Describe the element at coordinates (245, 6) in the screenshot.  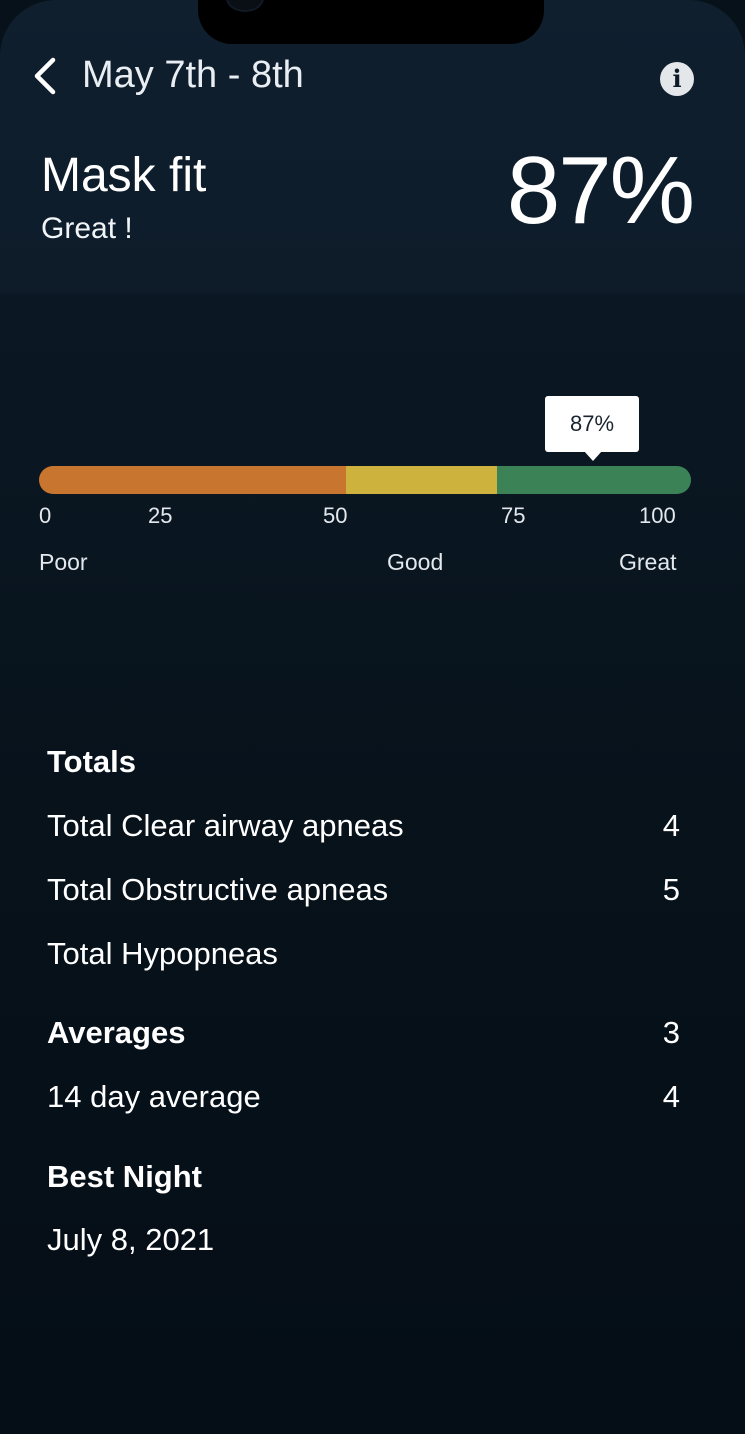
I see `camera` at that location.